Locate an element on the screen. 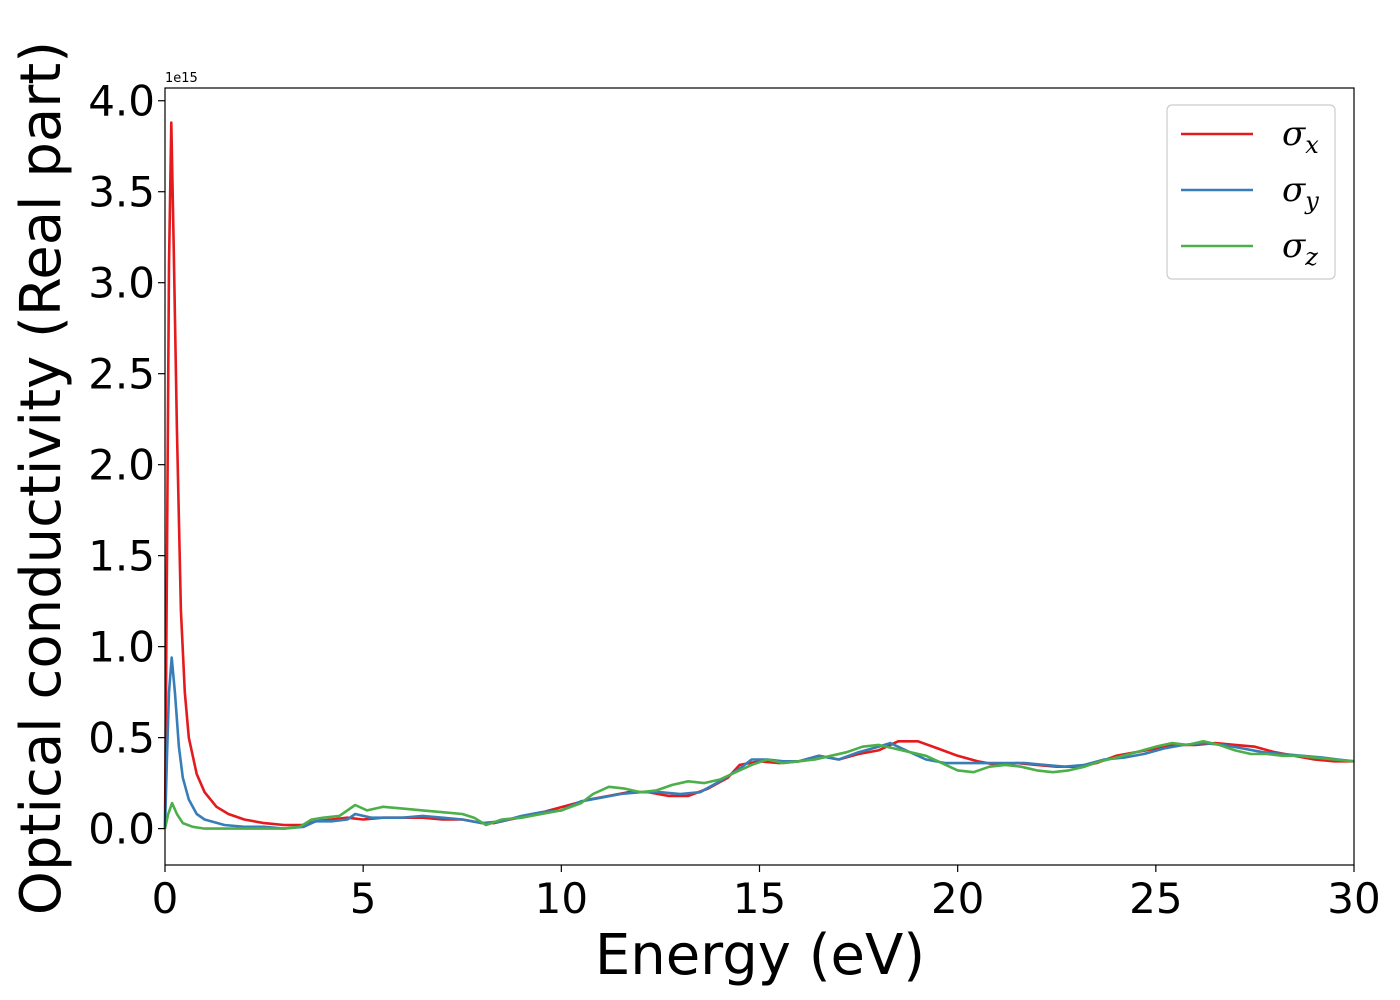 Image resolution: width=1400 pixels, height=1000 pixels. x-tick-label: 0 is located at coordinates (165, 898).